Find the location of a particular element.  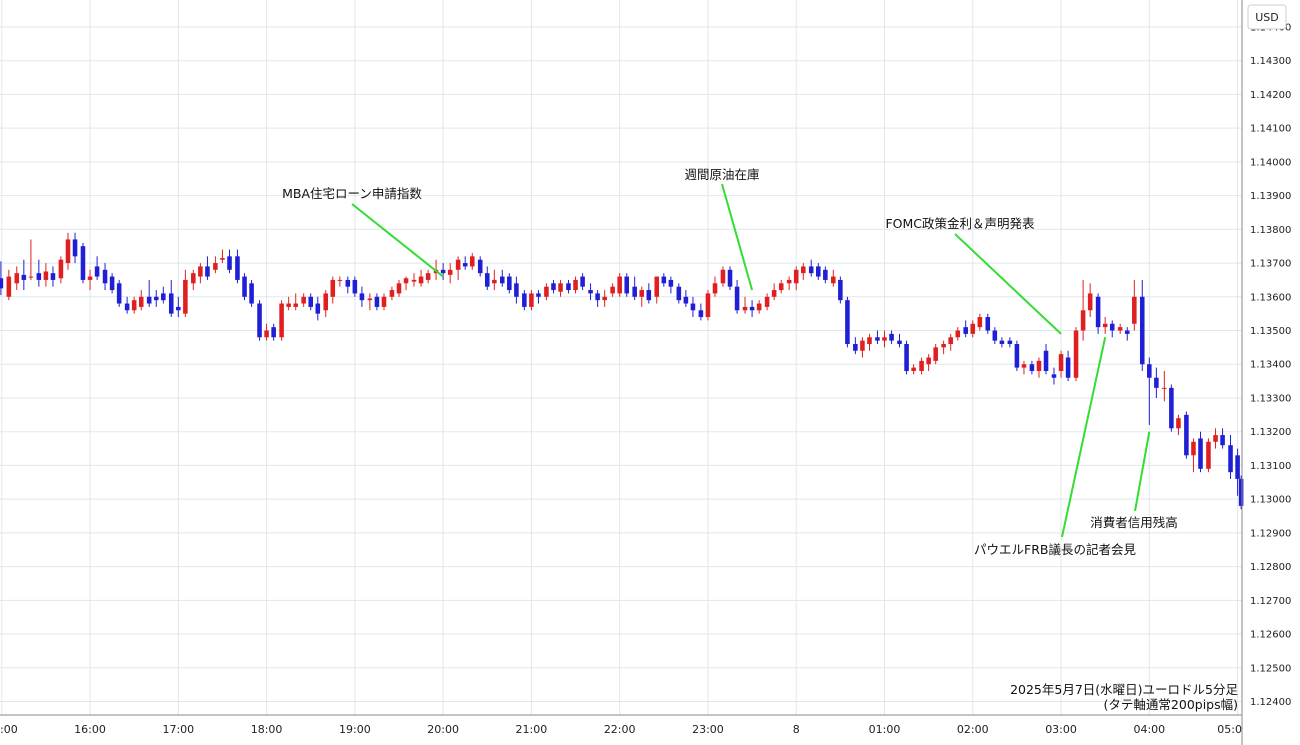

annotation-label: FOMC政策金利＆声明発表 is located at coordinates (960, 223).